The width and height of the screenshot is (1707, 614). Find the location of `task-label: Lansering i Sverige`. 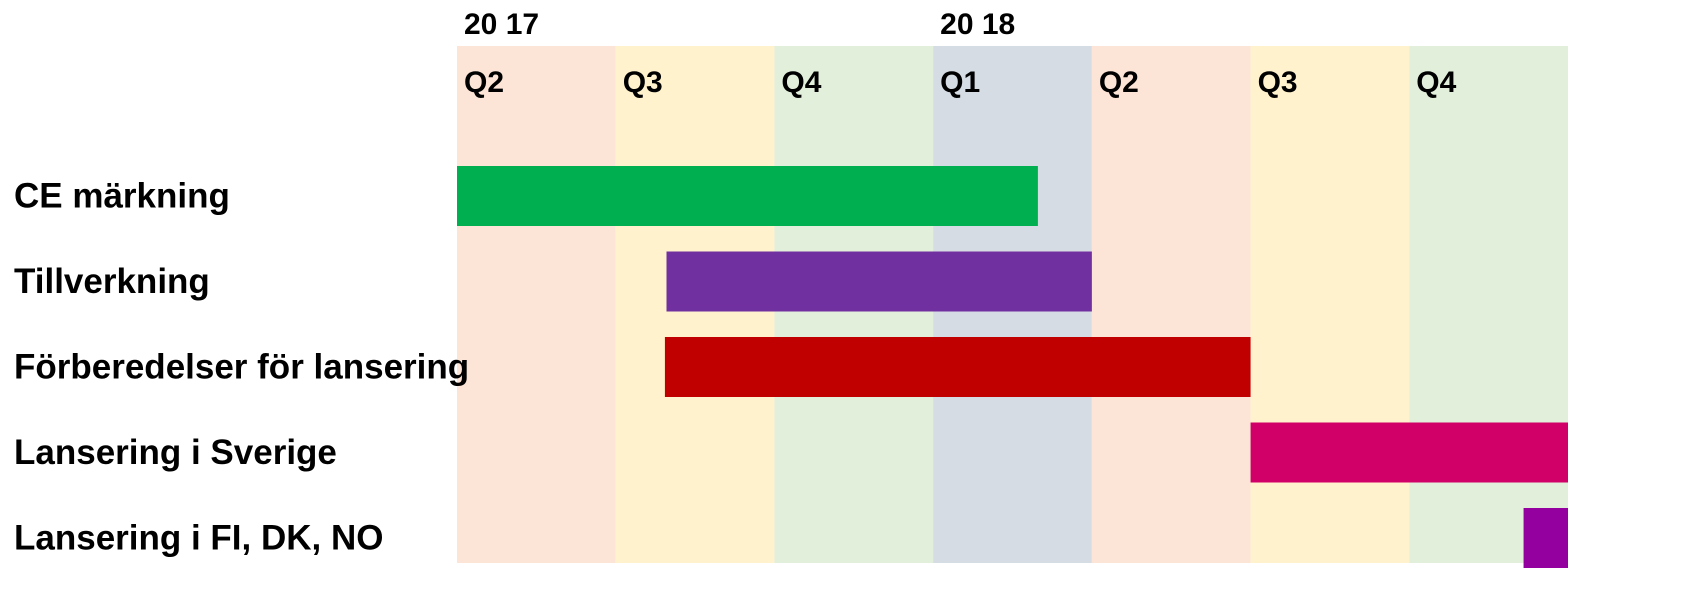

task-label: Lansering i Sverige is located at coordinates (175, 452).